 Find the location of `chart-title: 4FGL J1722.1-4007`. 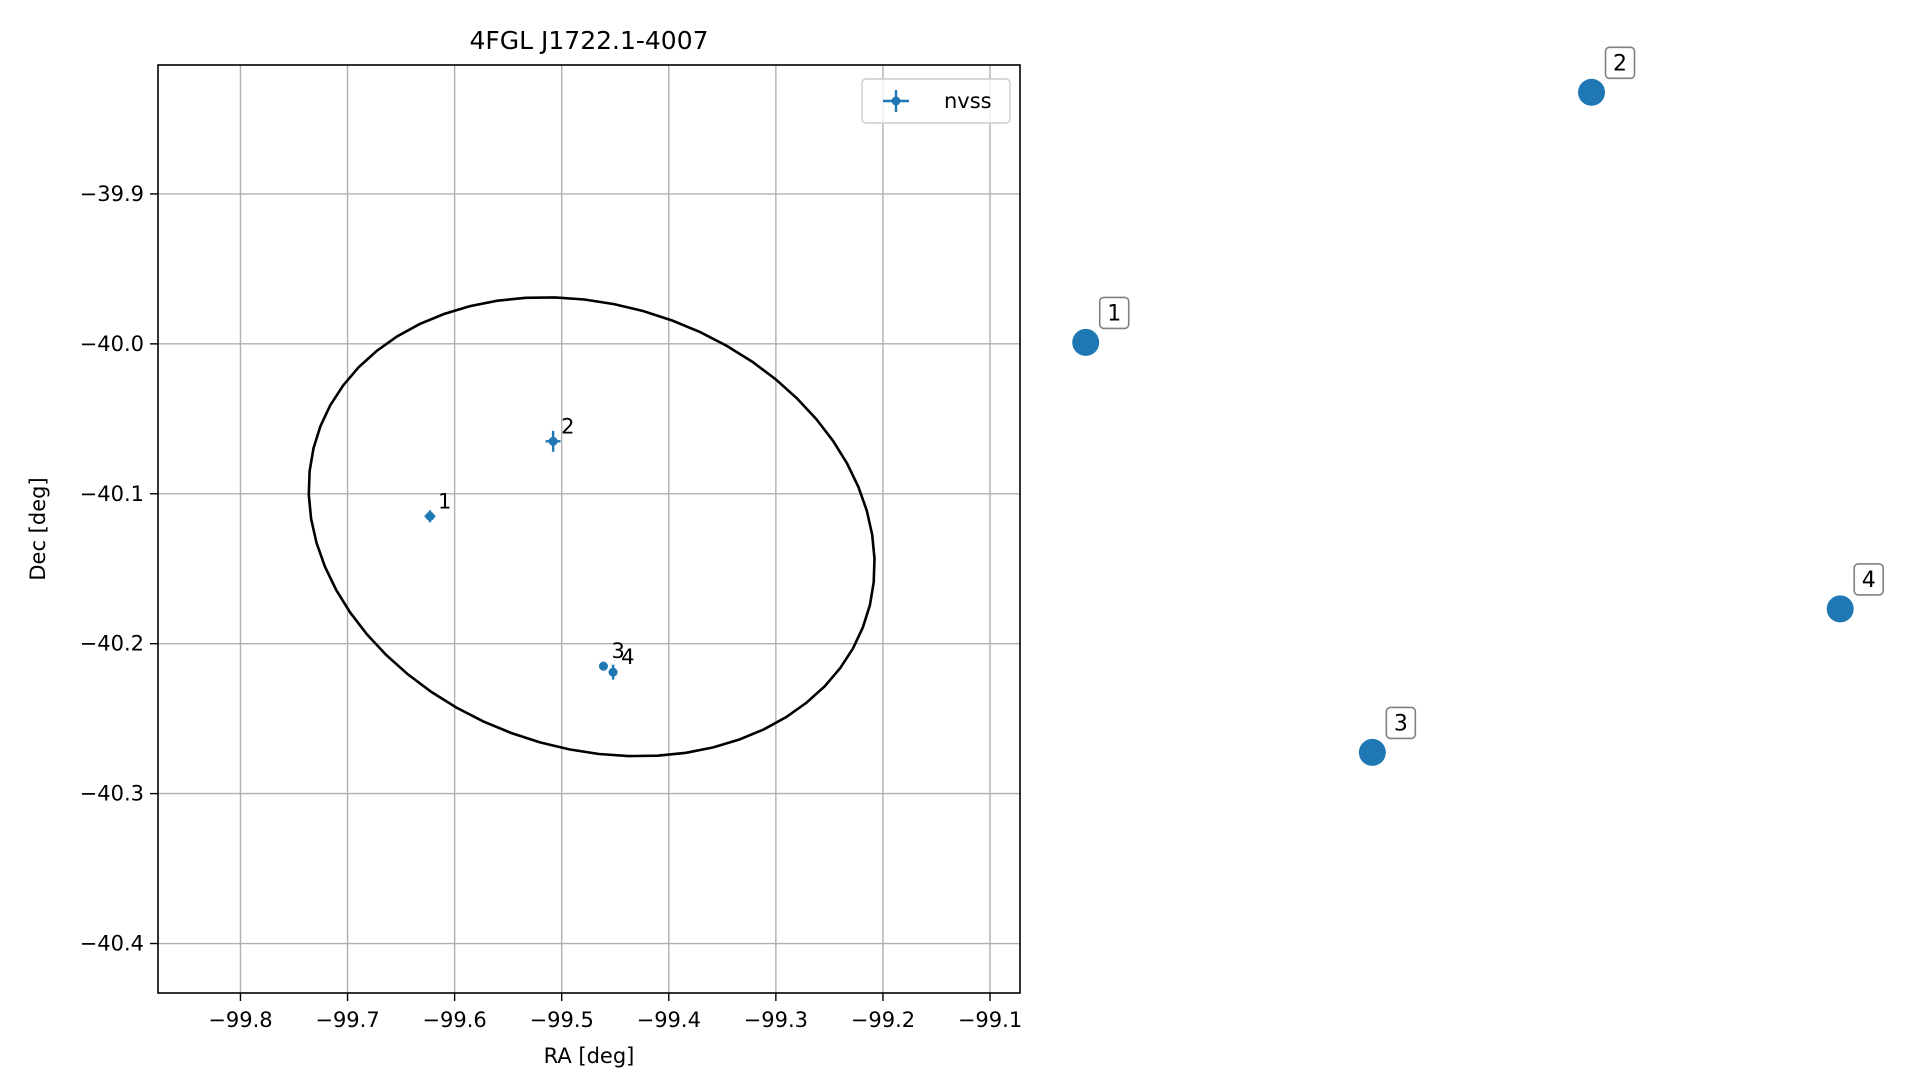

chart-title: 4FGL J1722.1-4007 is located at coordinates (588, 40).